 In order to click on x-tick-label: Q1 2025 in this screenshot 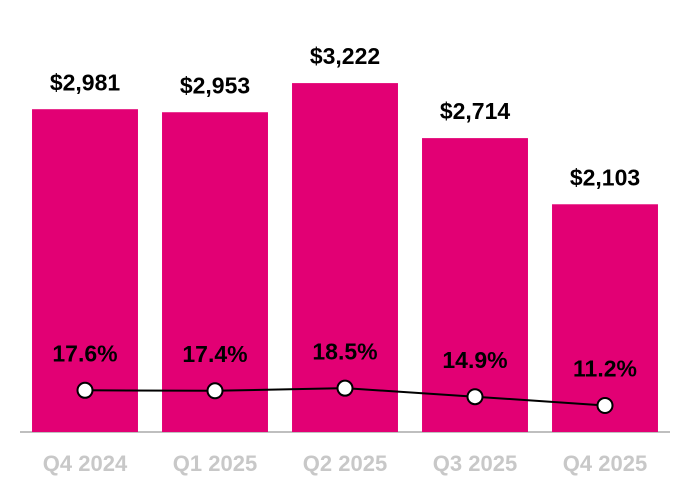, I will do `click(215, 463)`.